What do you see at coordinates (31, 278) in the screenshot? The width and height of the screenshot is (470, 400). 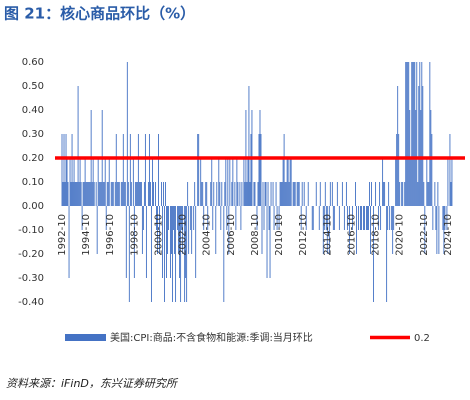 I see `y-tick-label: -0.30` at bounding box center [31, 278].